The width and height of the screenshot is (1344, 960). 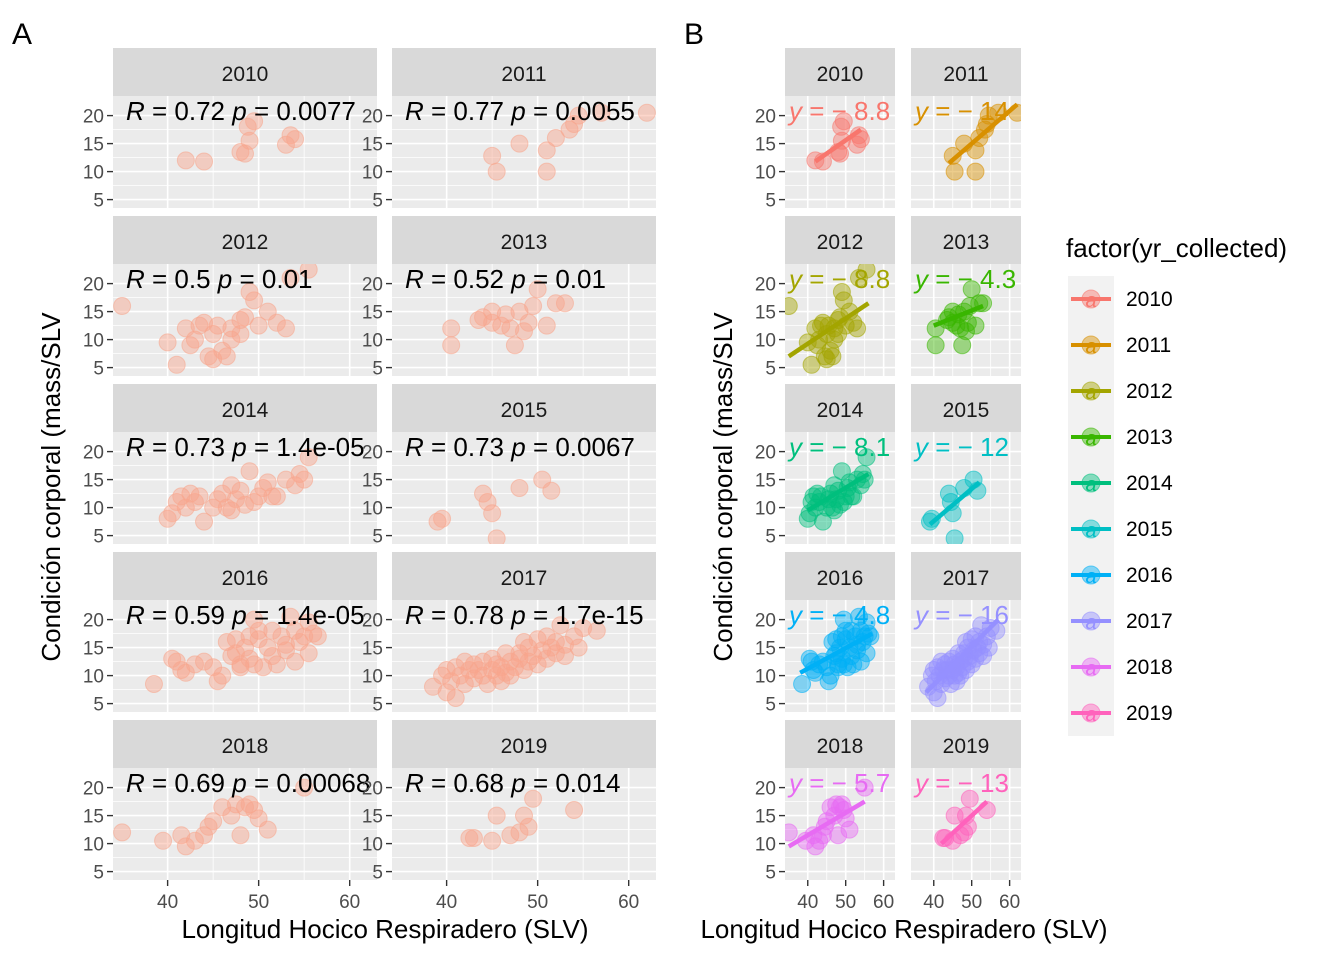 I want to click on plot-content: y = − 4.8, so click(x=838, y=646).